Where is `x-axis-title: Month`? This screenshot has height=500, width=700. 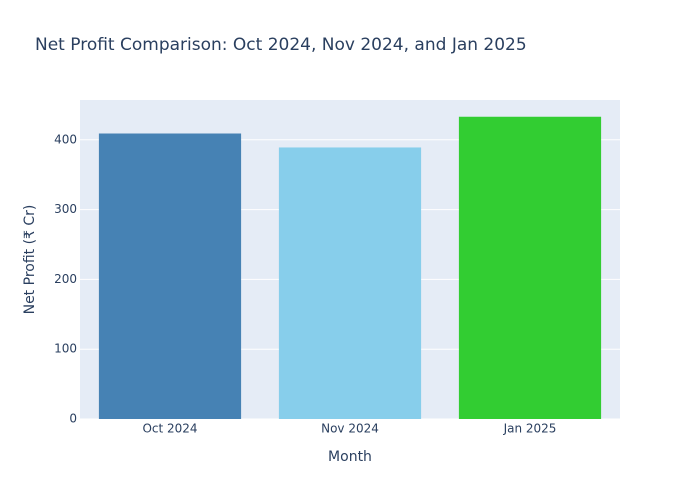
x-axis-title: Month is located at coordinates (350, 457).